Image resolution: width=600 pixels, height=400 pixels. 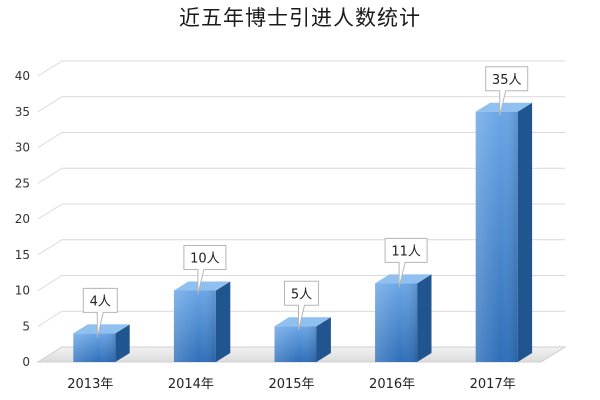 I want to click on data-label-callout: 10人, so click(x=205, y=270).